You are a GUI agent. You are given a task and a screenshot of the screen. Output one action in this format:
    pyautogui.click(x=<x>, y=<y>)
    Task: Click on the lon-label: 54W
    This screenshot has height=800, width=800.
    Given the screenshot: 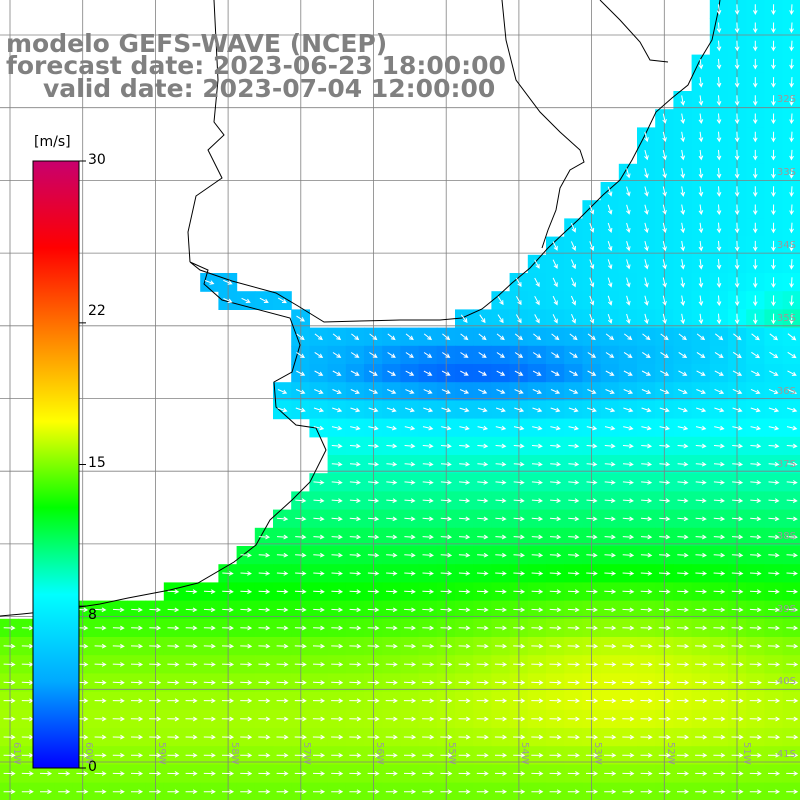 What is the action you would take?
    pyautogui.click(x=524, y=753)
    